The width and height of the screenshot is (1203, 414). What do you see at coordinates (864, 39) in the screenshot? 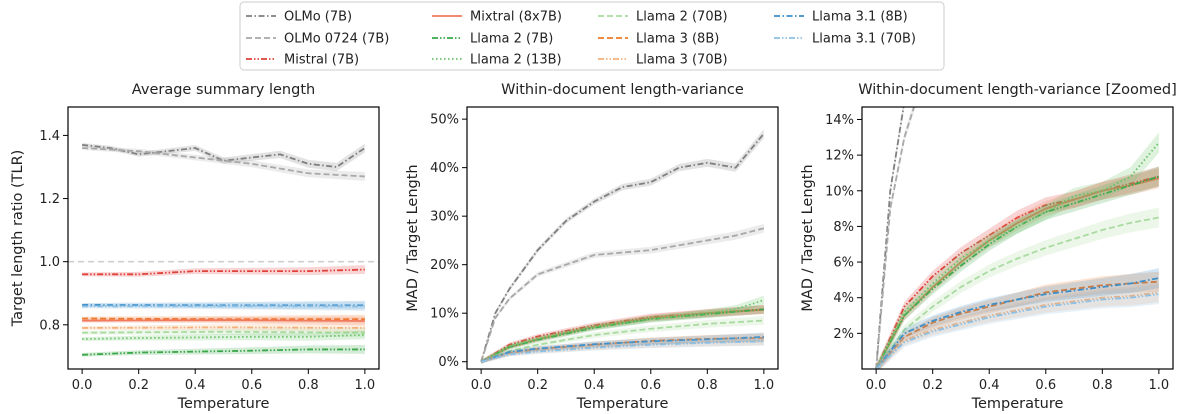
I see `legend-label-llama-3-1-70b: Llama 3.1 (70B)` at bounding box center [864, 39].